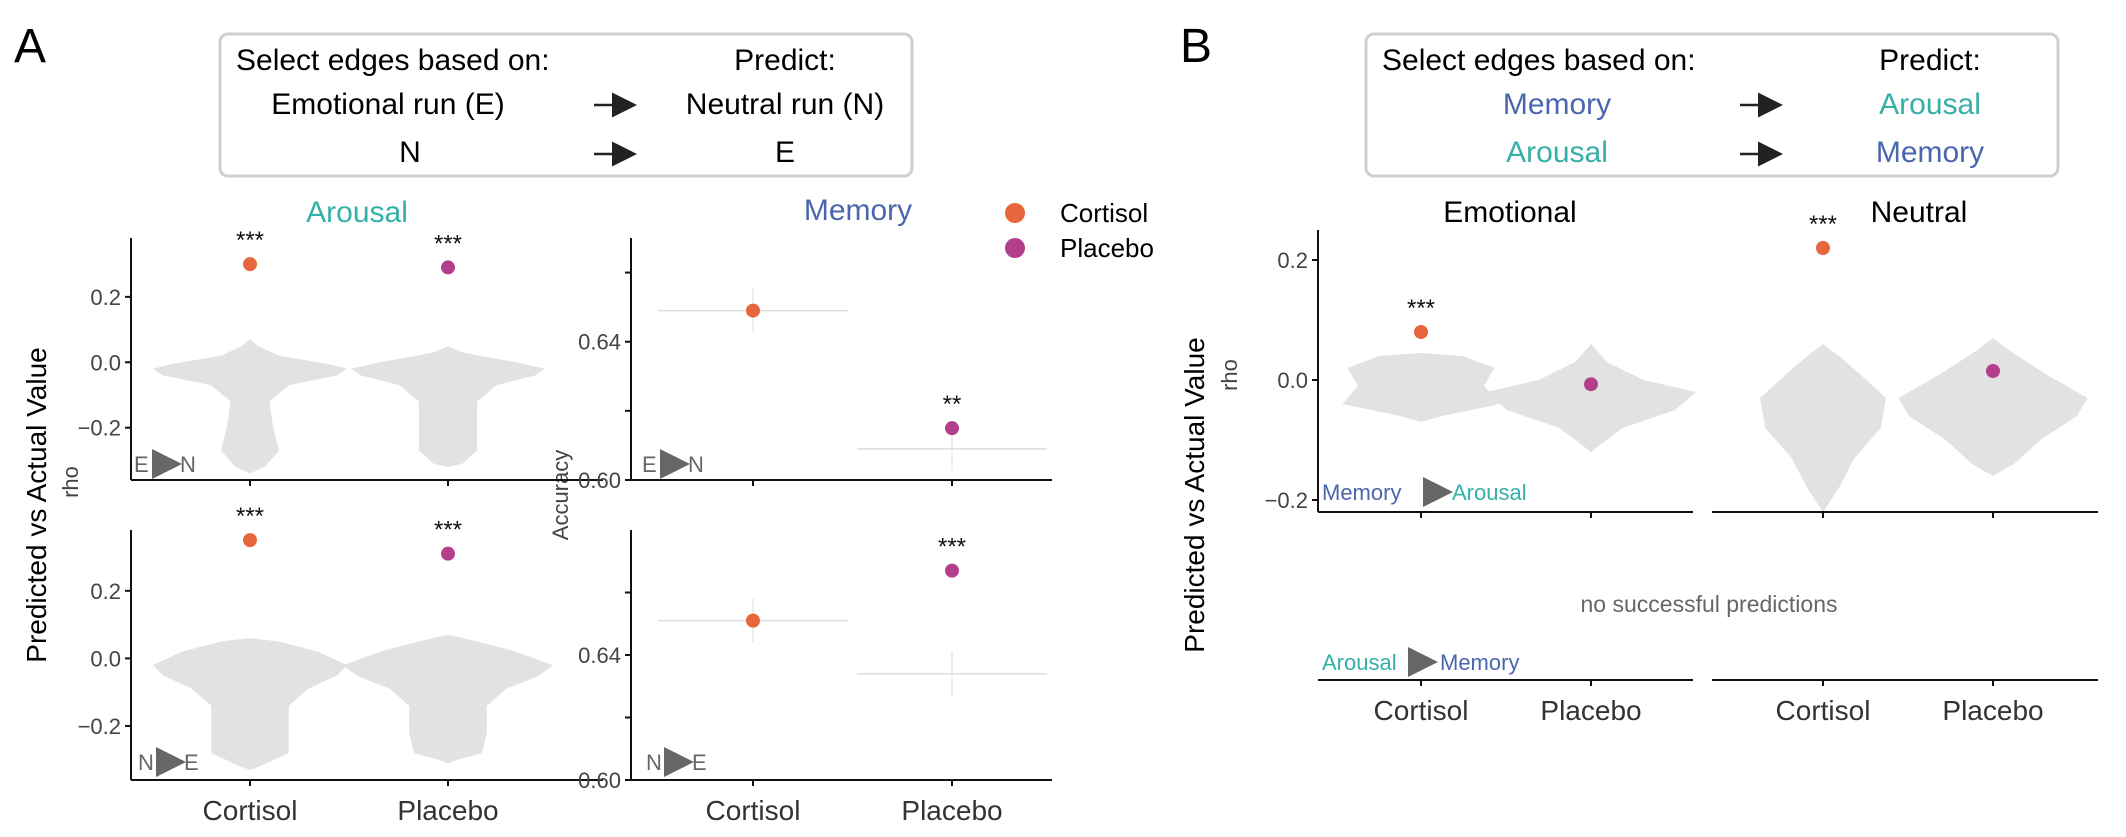 This screenshot has height=837, width=2126. What do you see at coordinates (1489, 492) in the screenshot?
I see `b-row1-label-to: Arousal` at bounding box center [1489, 492].